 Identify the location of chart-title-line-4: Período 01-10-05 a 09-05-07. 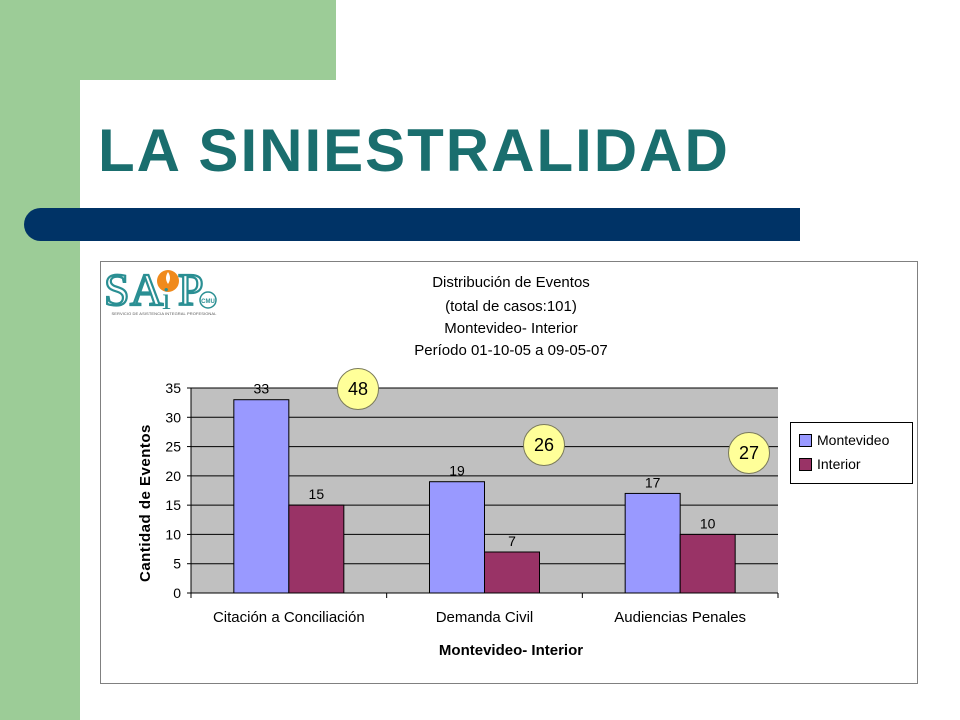
(511, 350).